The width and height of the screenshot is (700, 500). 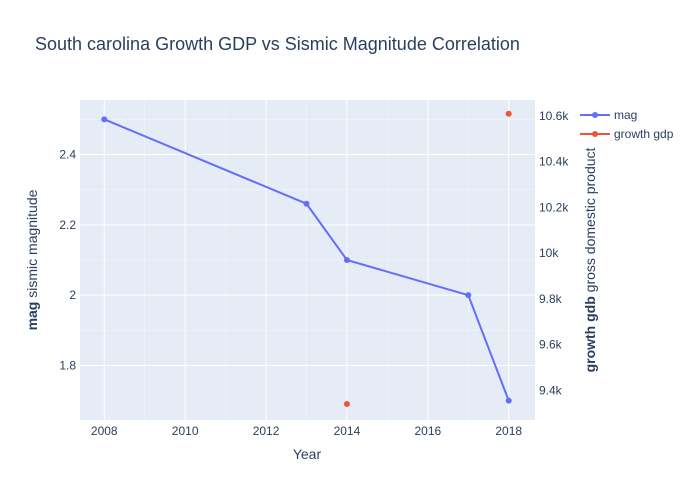 I want to click on y-right-axis-title: growth gdb gross domestic product, so click(x=590, y=259).